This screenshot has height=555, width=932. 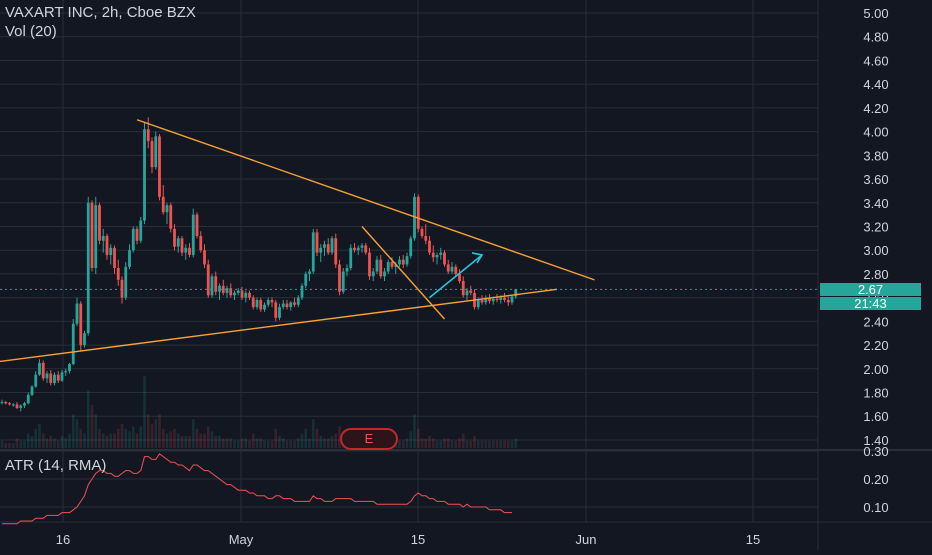 I want to click on price-axis-label: 5.00, so click(x=875, y=13).